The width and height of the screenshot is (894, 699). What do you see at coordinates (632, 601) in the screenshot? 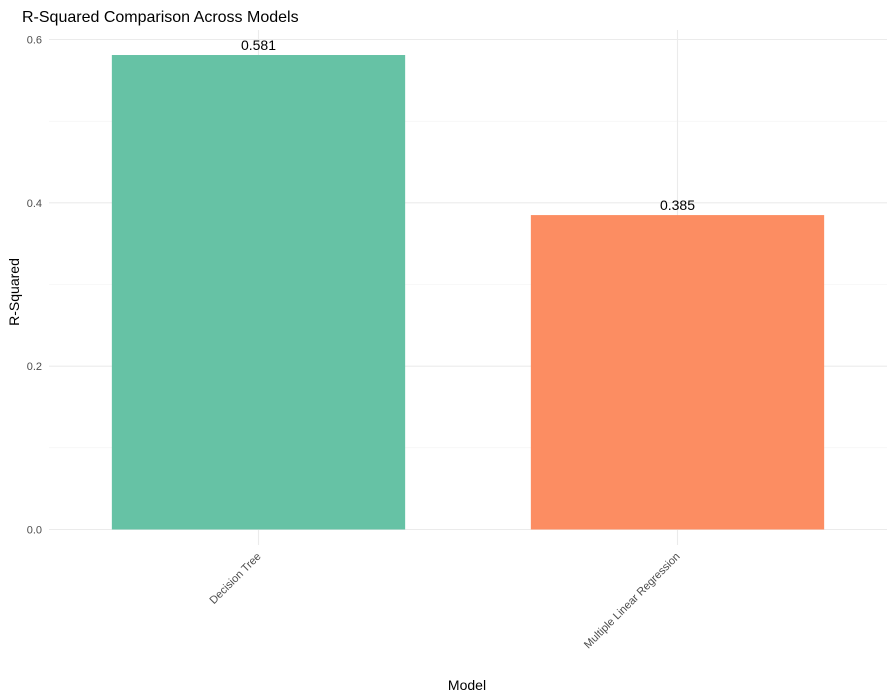
I see `x-tick-label: Multiple Linear Regression` at bounding box center [632, 601].